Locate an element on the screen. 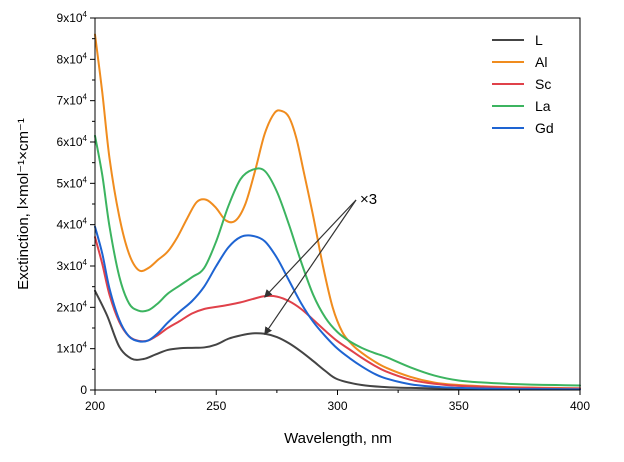  x-tick-label: 300 is located at coordinates (337, 406).